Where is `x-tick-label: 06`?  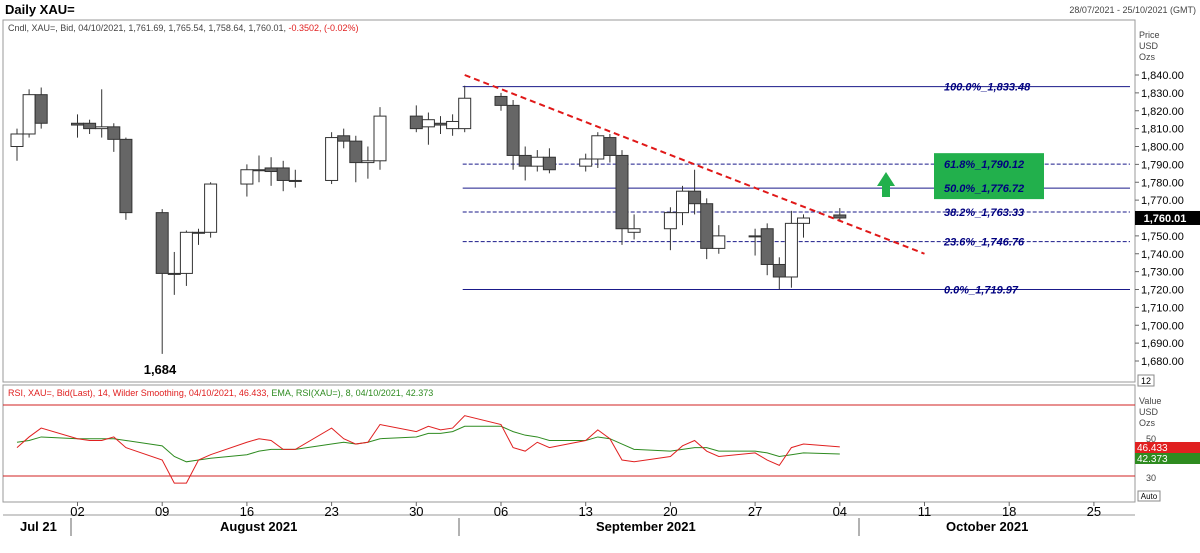 x-tick-label: 06 is located at coordinates (501, 511).